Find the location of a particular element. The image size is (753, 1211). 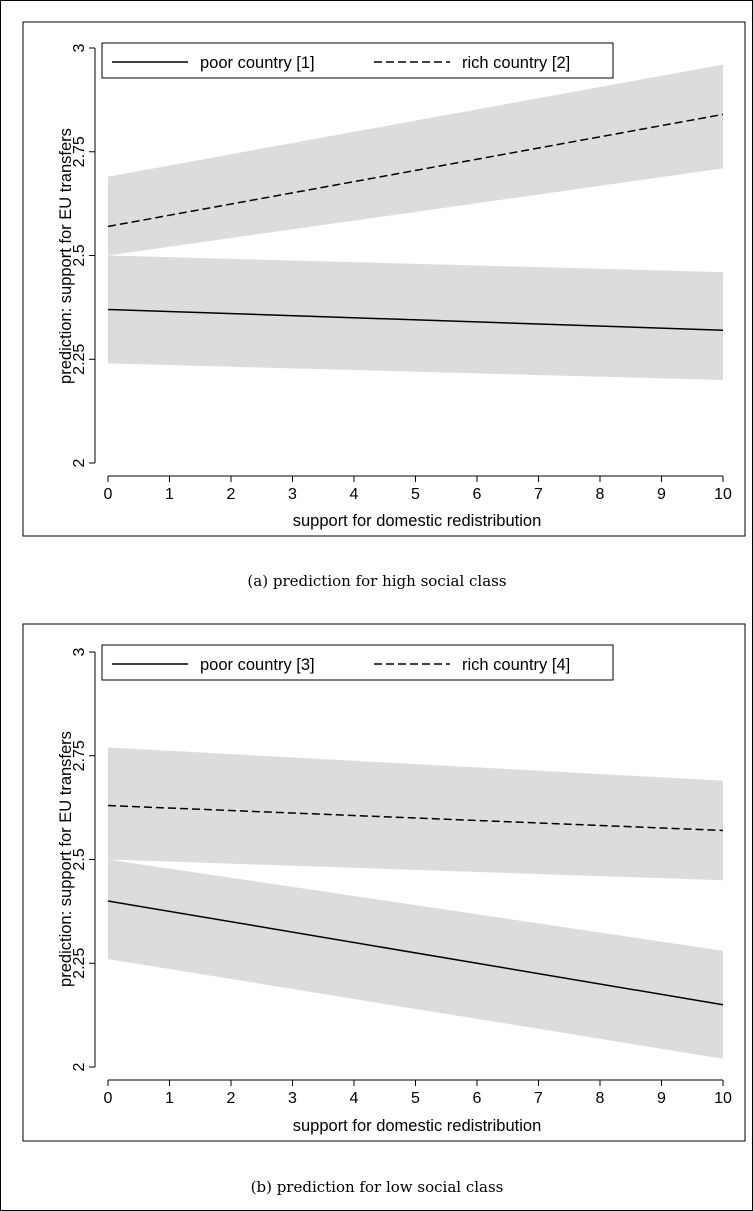

legend: poor country [1] rich country [2] is located at coordinates (357, 60).